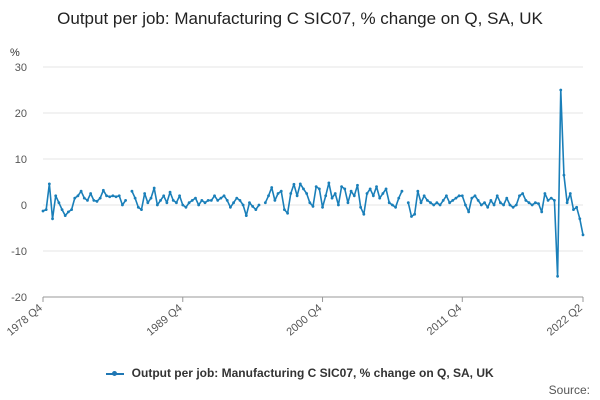  What do you see at coordinates (313, 299) in the screenshot?
I see `axis-layer` at bounding box center [313, 299].